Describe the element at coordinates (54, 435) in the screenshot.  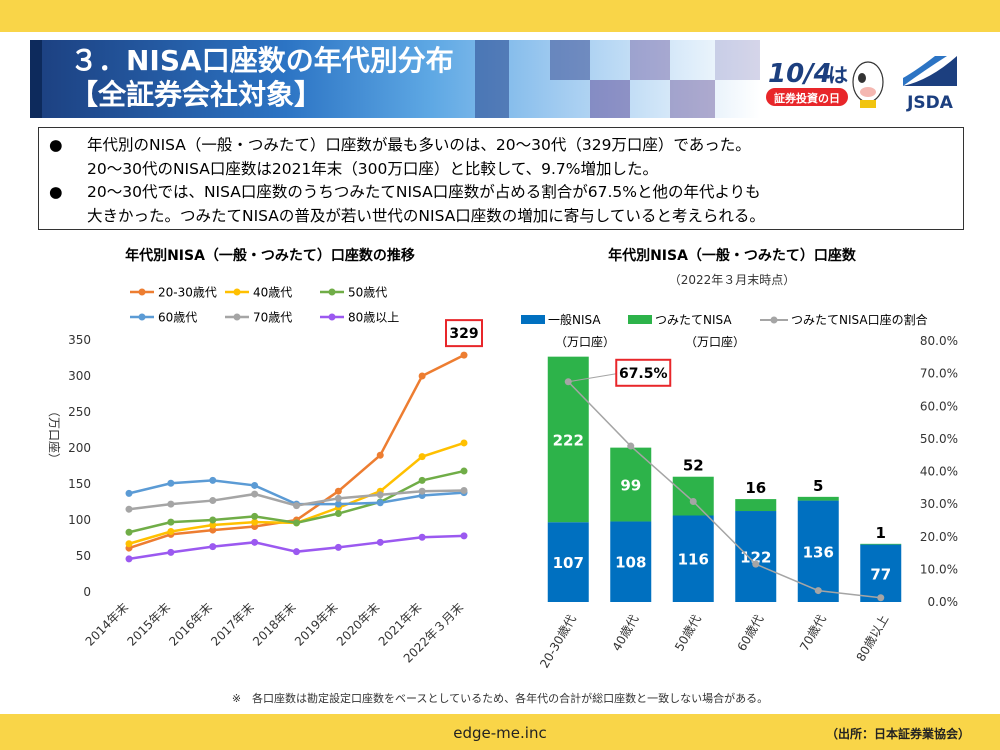
I see `line-chart-ylabel: （万口座）` at that location.